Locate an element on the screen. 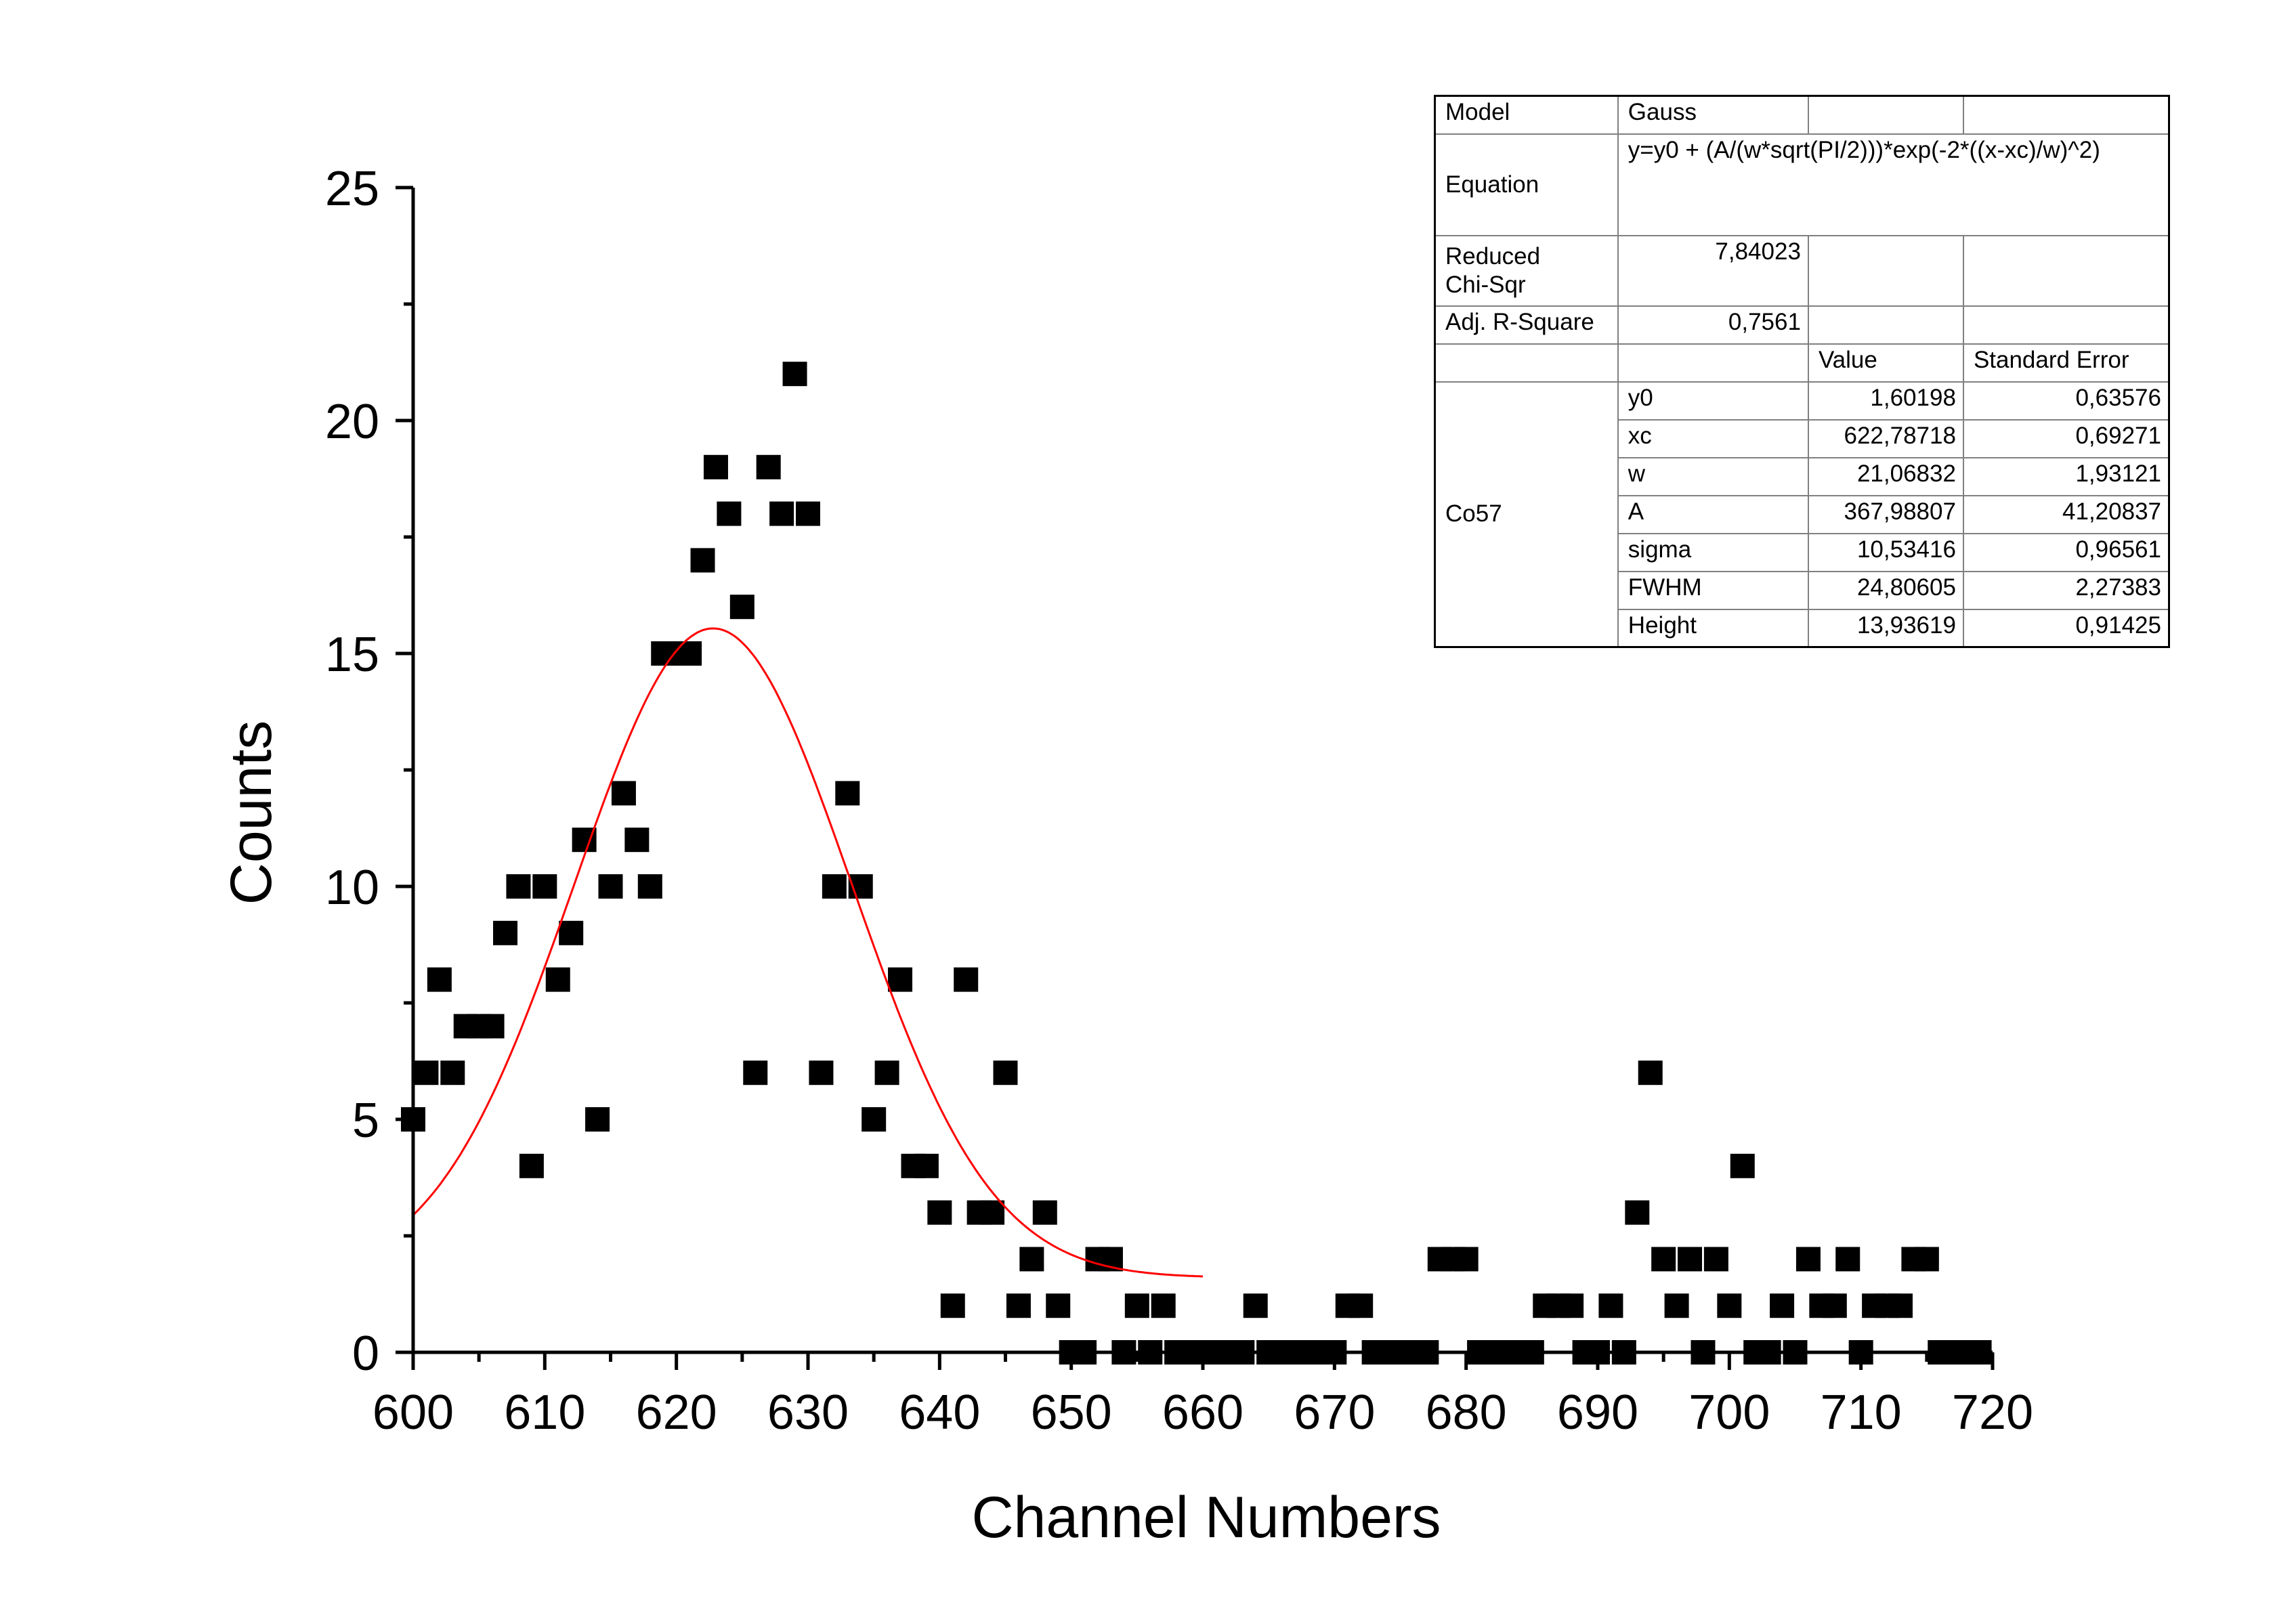 The width and height of the screenshot is (2296, 1611). x-tick-label: 640 is located at coordinates (939, 1413).